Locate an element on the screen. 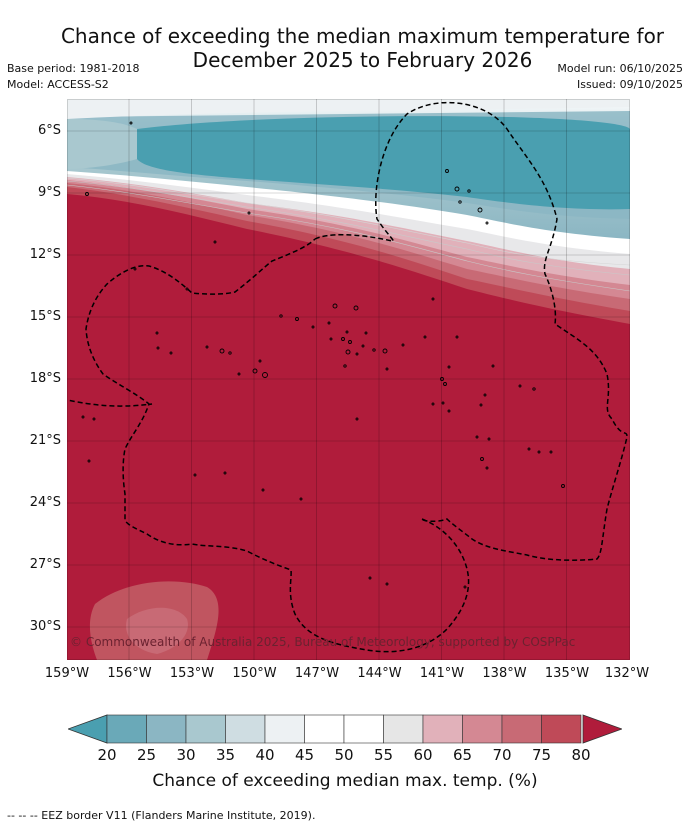 This screenshot has width=690, height=827. colorbar is located at coordinates (345, 729).